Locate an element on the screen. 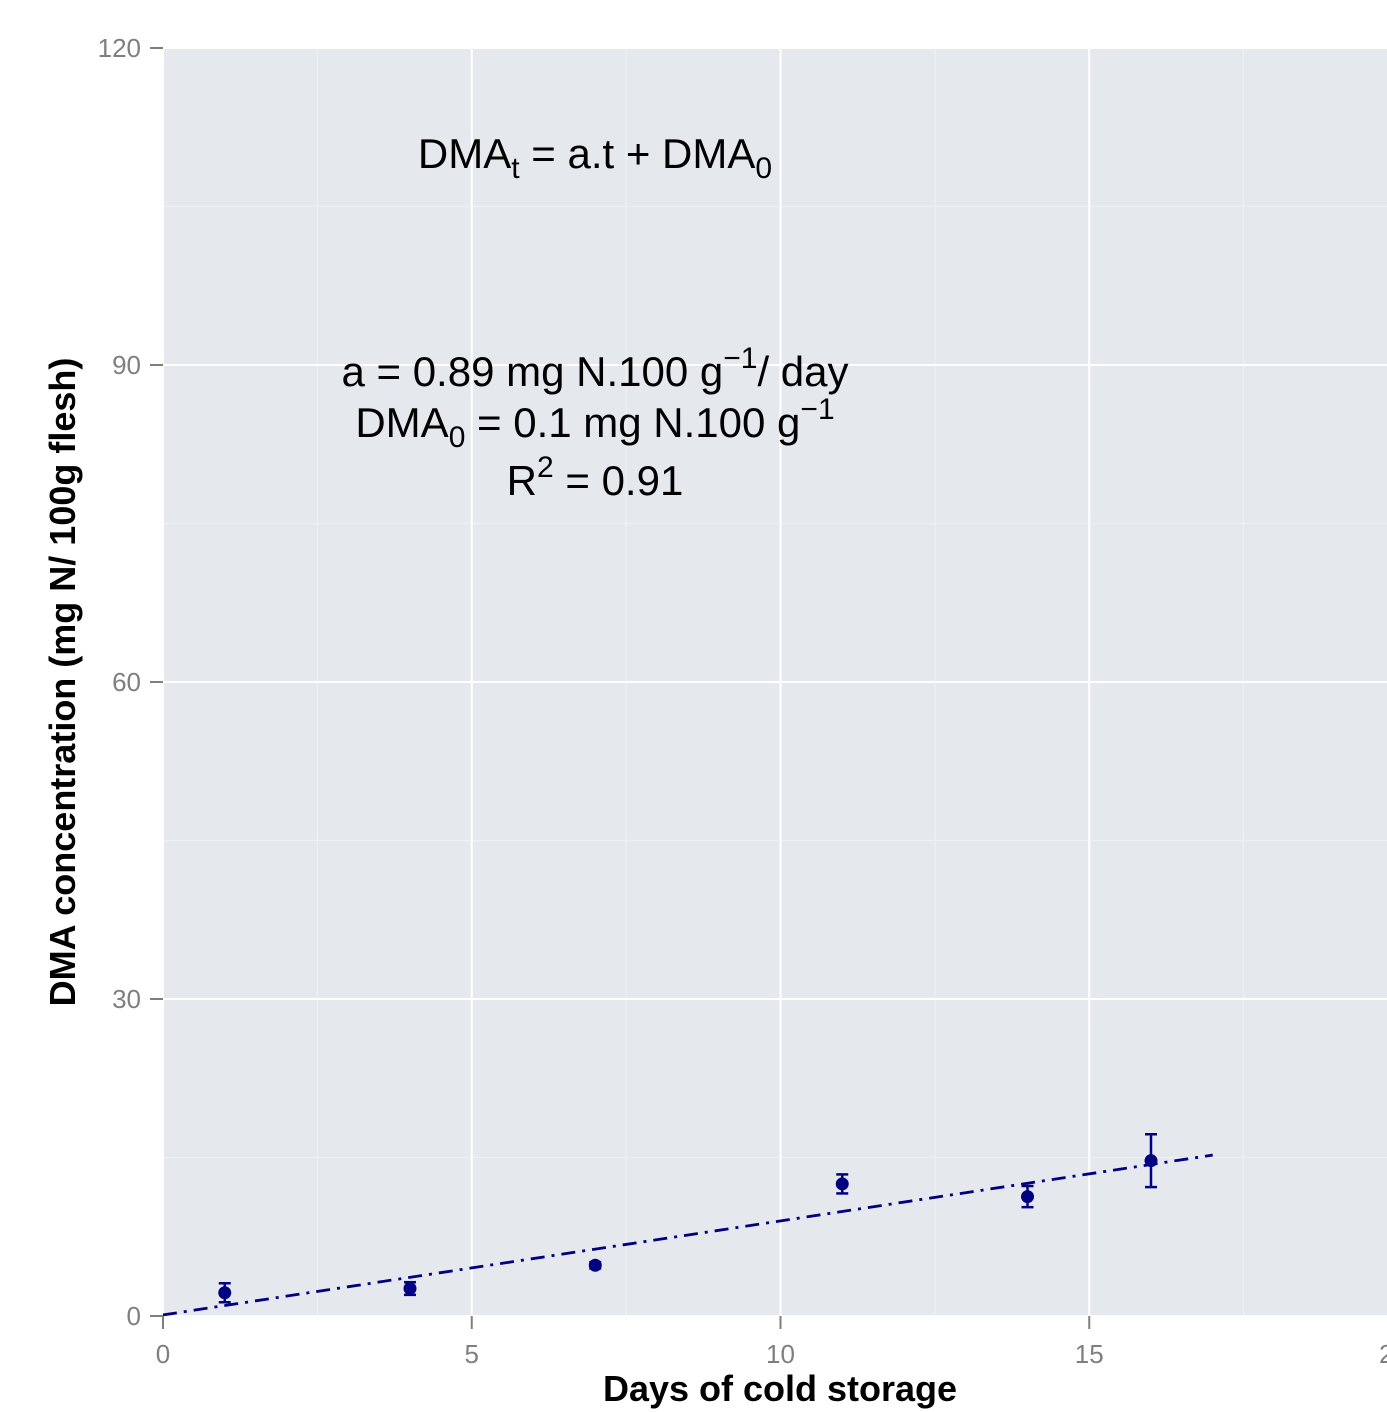  x-tick-label: 0 is located at coordinates (163, 1354).